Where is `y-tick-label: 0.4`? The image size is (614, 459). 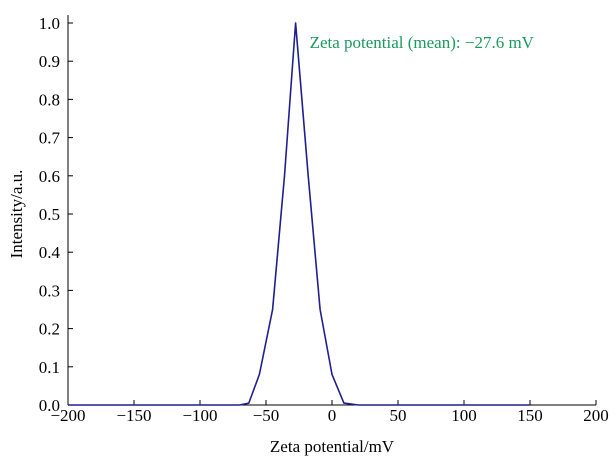
y-tick-label: 0.4 is located at coordinates (50, 252).